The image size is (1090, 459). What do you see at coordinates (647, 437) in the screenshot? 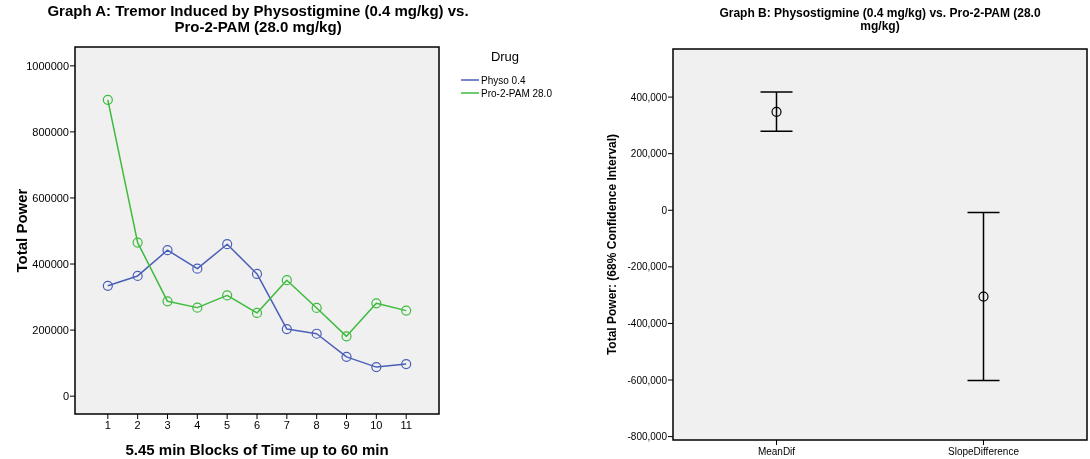
I see `y-tick-label: -800,000` at bounding box center [647, 437].